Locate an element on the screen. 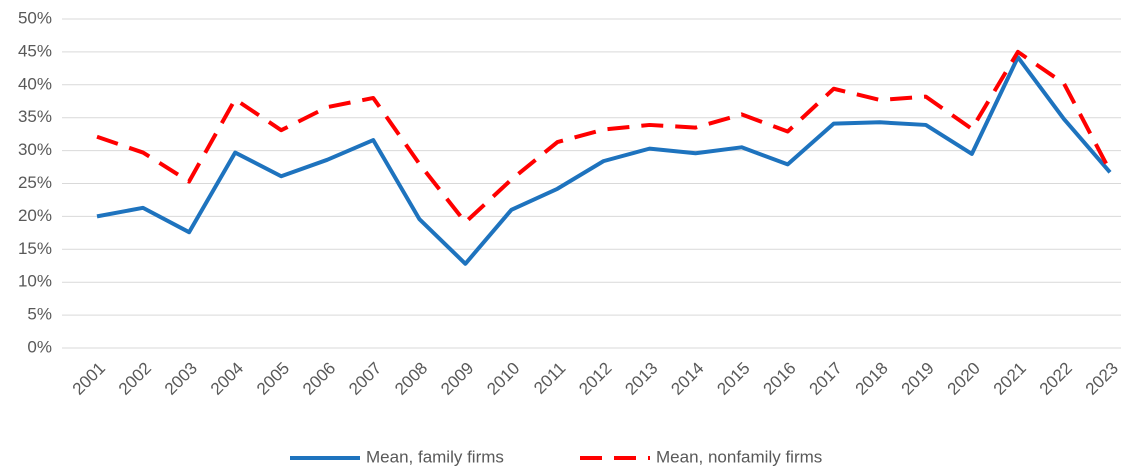 Image resolution: width=1121 pixels, height=468 pixels. x-tick-label: 2016 is located at coordinates (779, 379).